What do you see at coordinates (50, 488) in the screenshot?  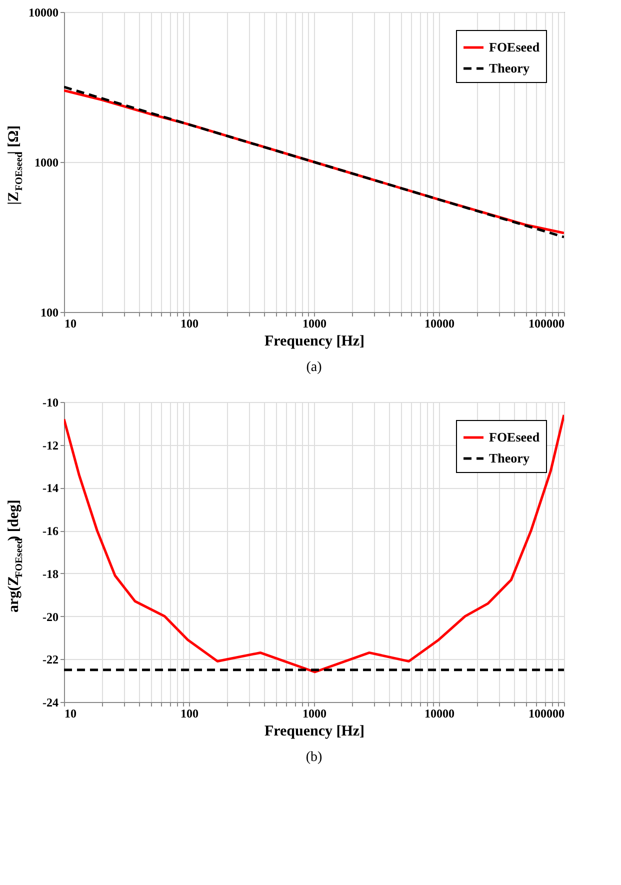 I see `y-tick-label: -14` at bounding box center [50, 488].